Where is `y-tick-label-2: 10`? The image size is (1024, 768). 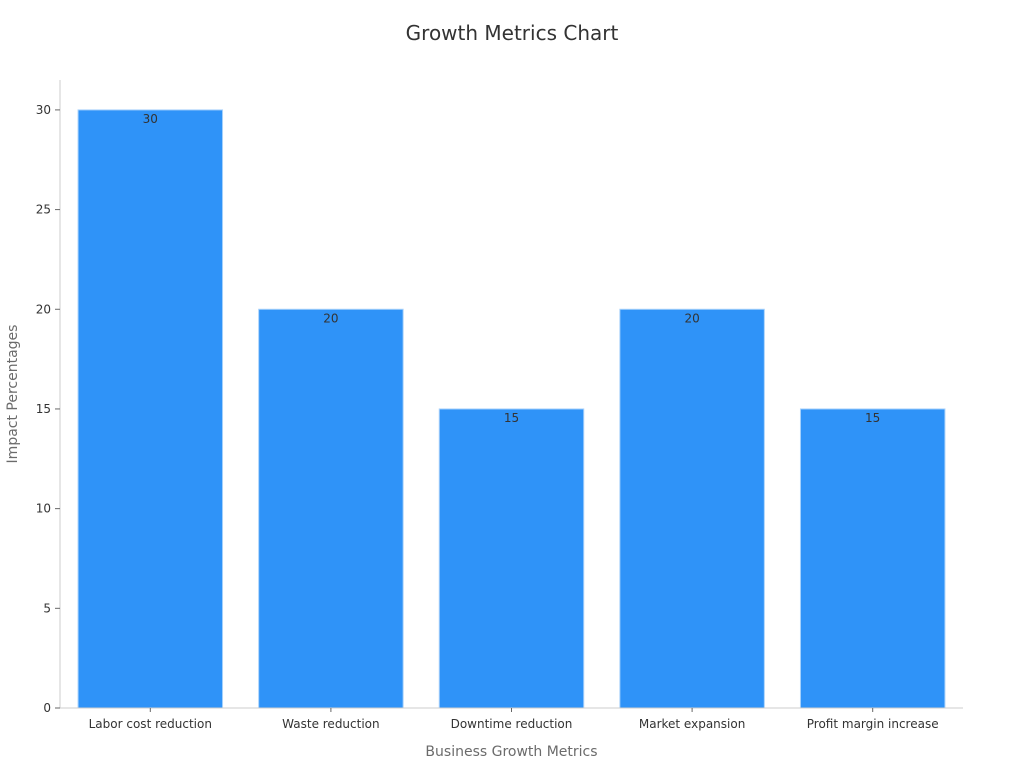
y-tick-label-2: 10 is located at coordinates (43, 509).